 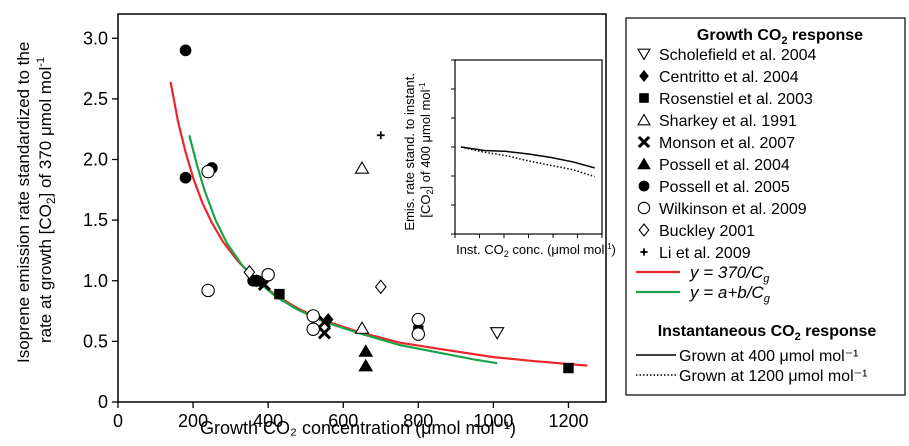 What do you see at coordinates (728, 121) in the screenshot?
I see `legend-label-4: Sharkey et al. 1991` at bounding box center [728, 121].